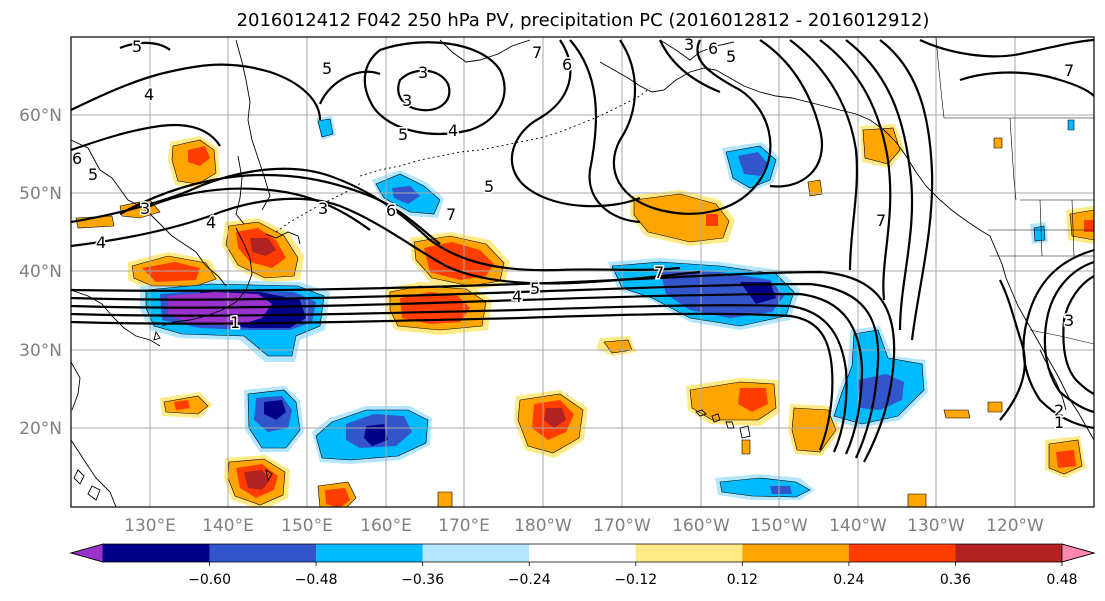 Image resolution: width=1105 pixels, height=601 pixels. I want to click on colorbar-tick-label: 0.36, so click(955, 580).